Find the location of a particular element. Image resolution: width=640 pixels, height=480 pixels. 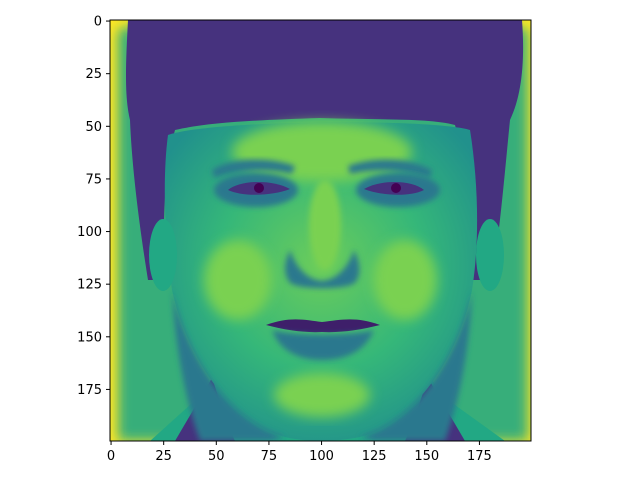

mouth-upper-lip is located at coordinates (323, 326).